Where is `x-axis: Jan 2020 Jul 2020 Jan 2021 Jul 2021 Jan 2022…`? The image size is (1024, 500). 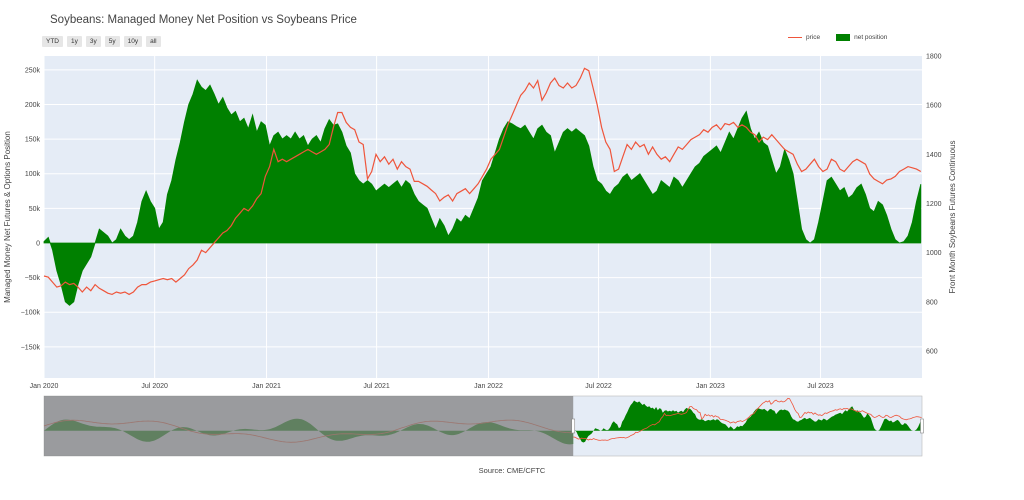
x-axis: Jan 2020 Jul 2020 Jan 2021 Jul 2021 Jan 2022… is located at coordinates (432, 386).